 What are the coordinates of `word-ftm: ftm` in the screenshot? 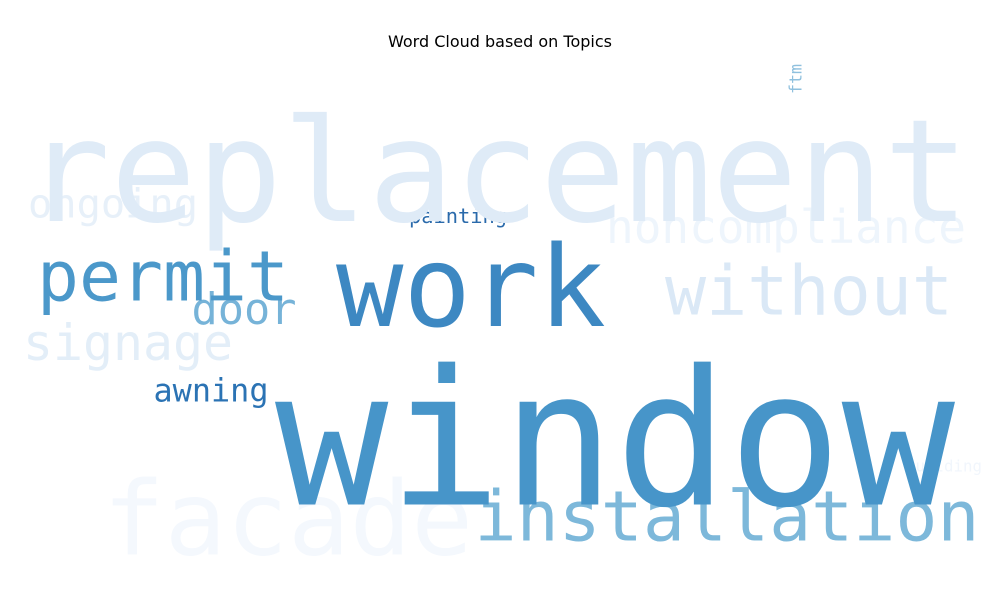 It's located at (796, 79).